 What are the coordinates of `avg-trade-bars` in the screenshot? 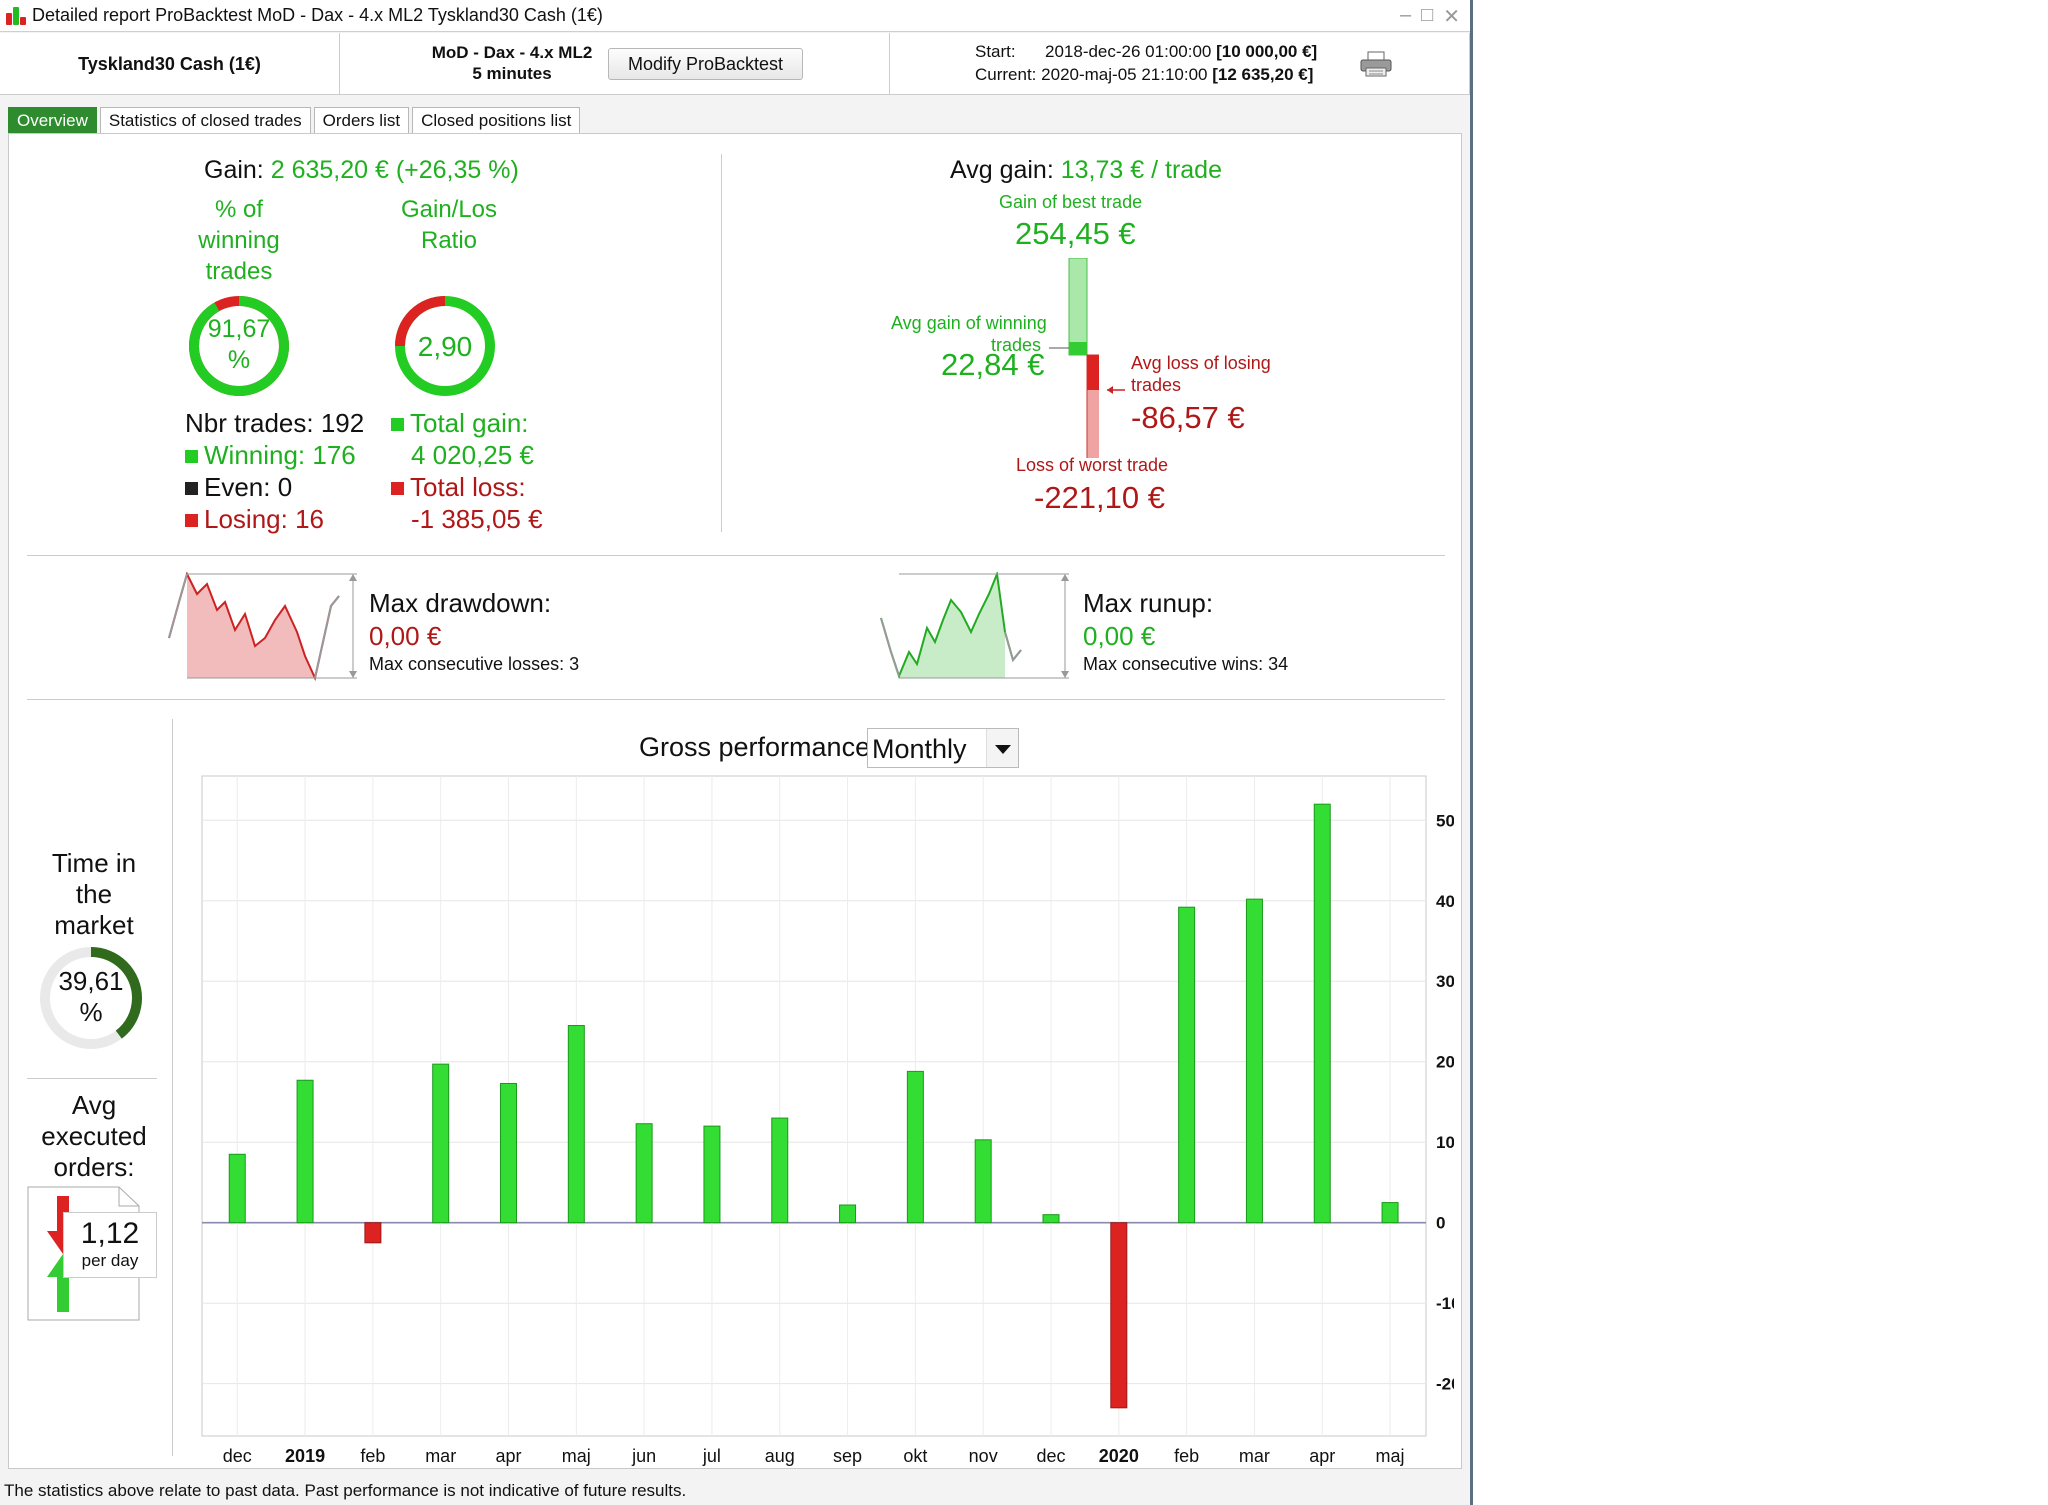 It's located at (1074, 358).